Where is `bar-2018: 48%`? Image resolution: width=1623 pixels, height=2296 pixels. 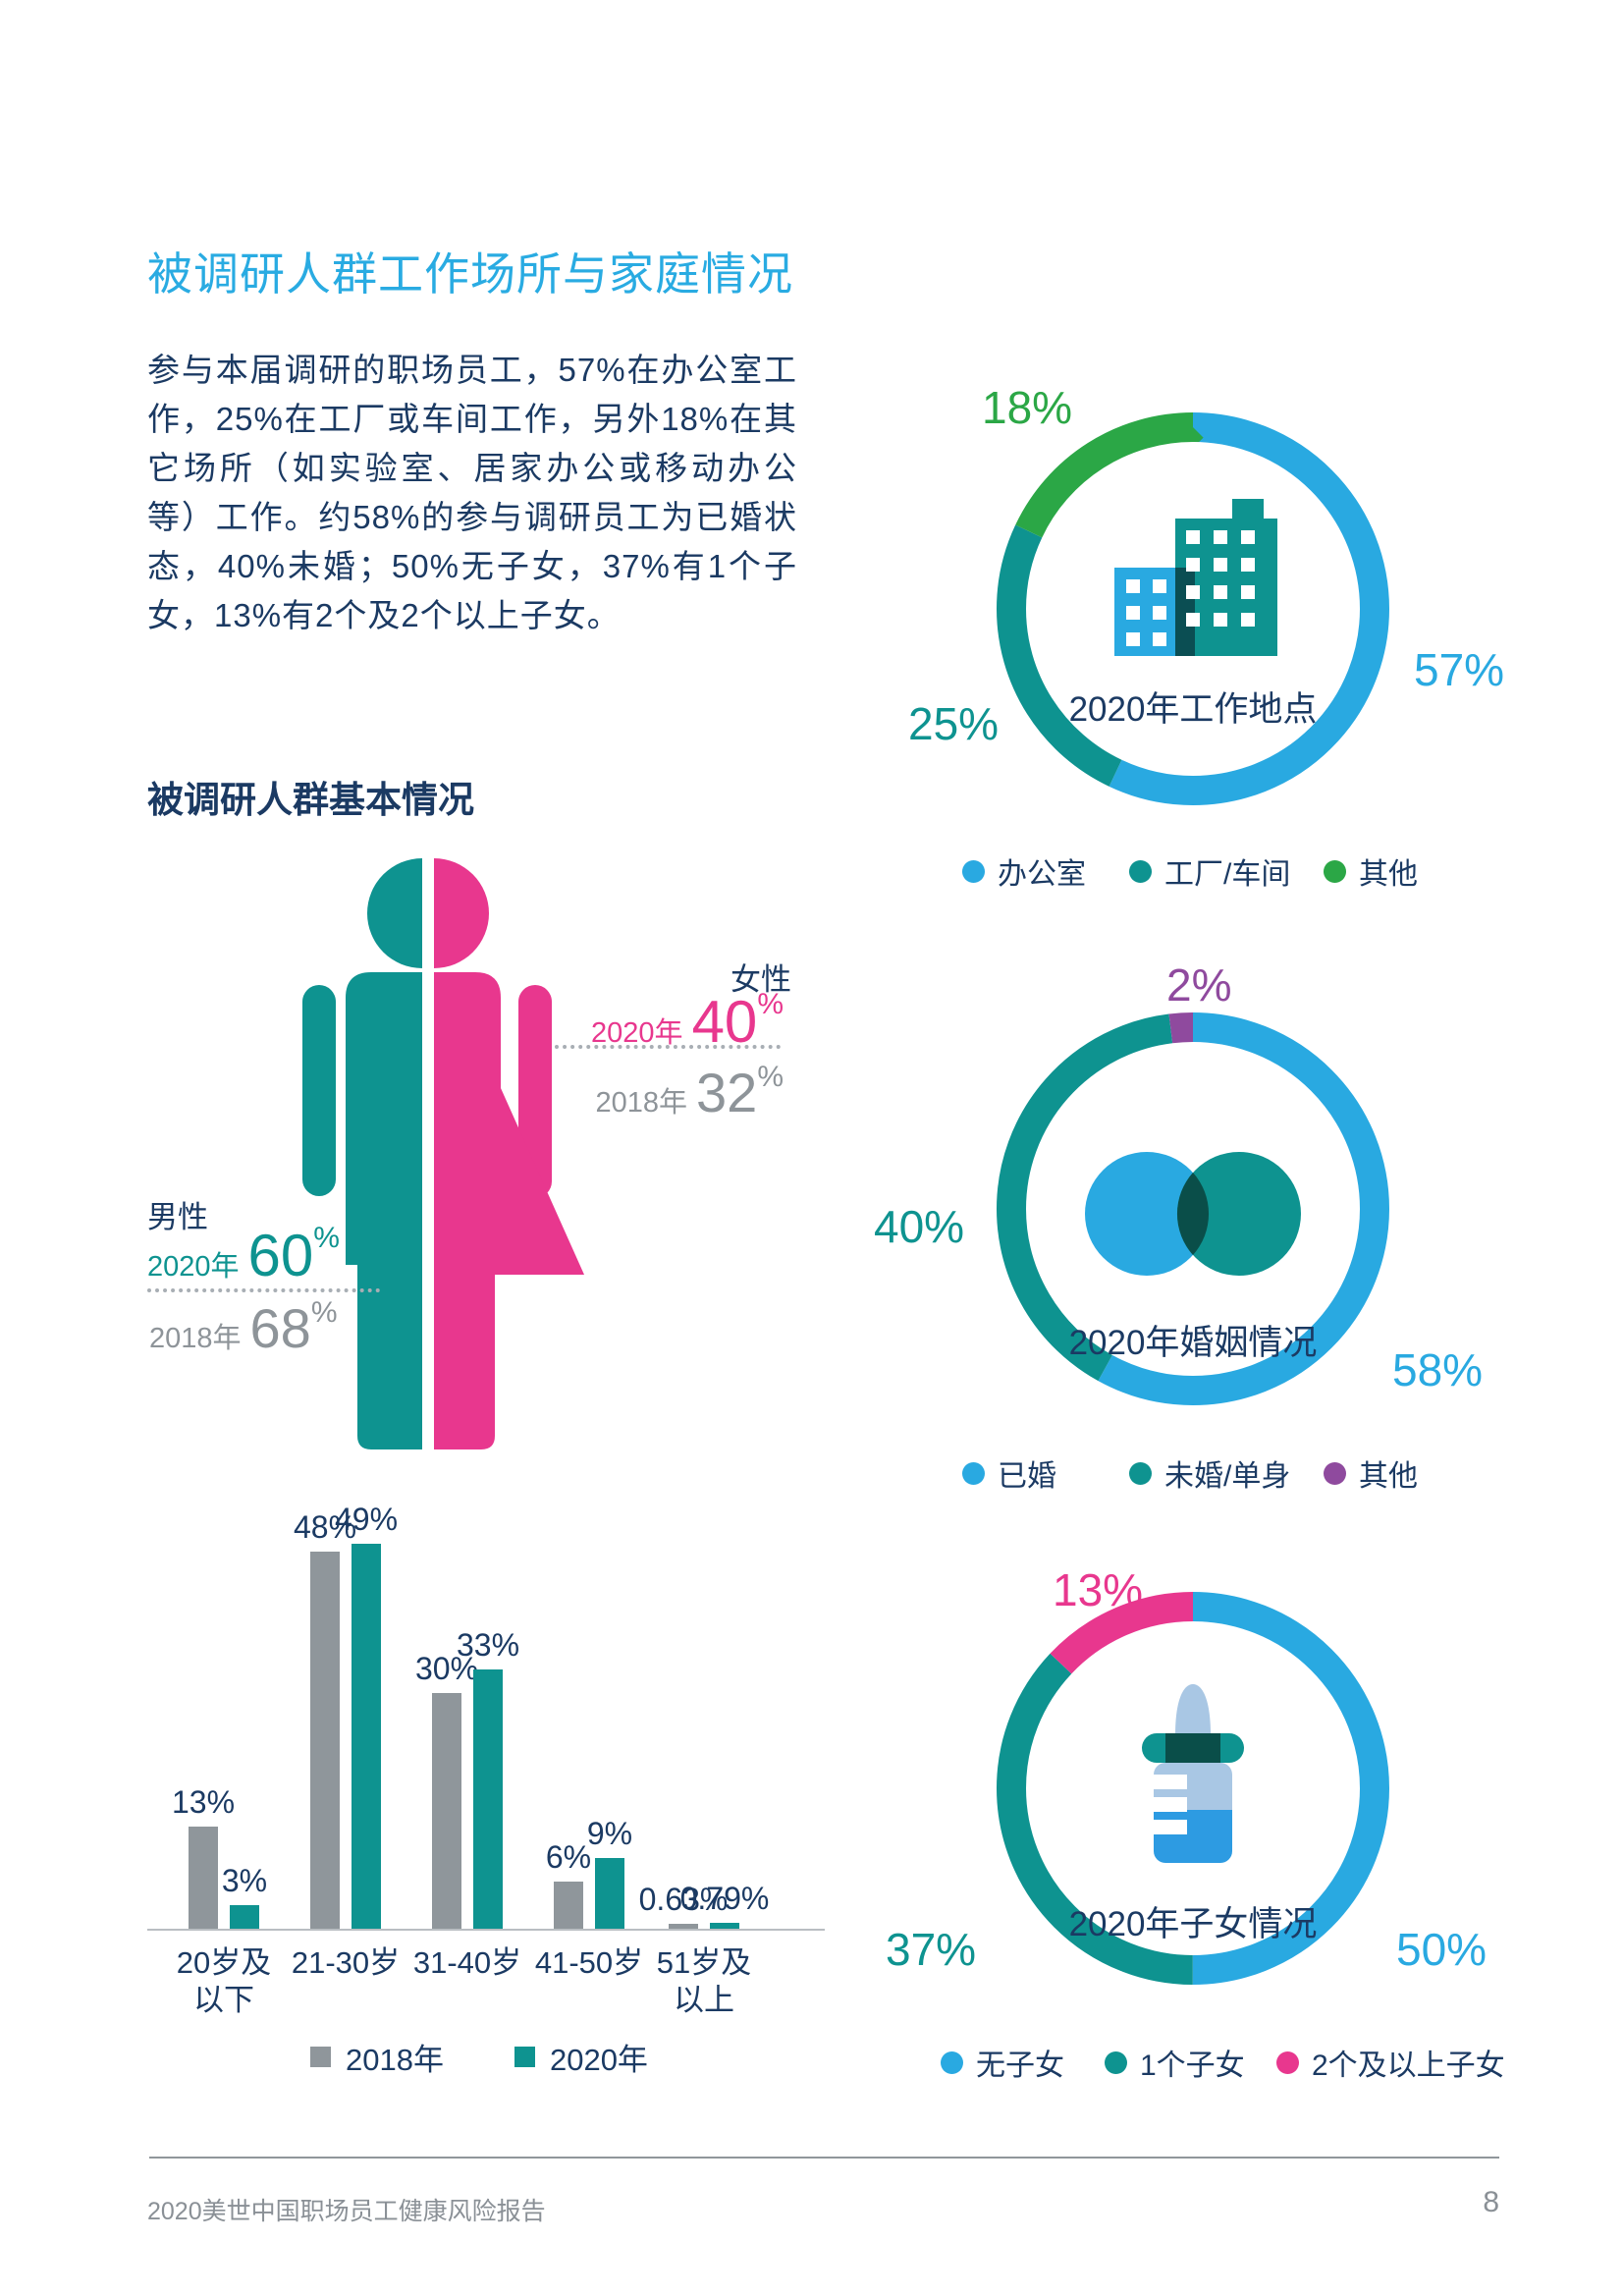 bar-2018: 48% is located at coordinates (325, 1719).